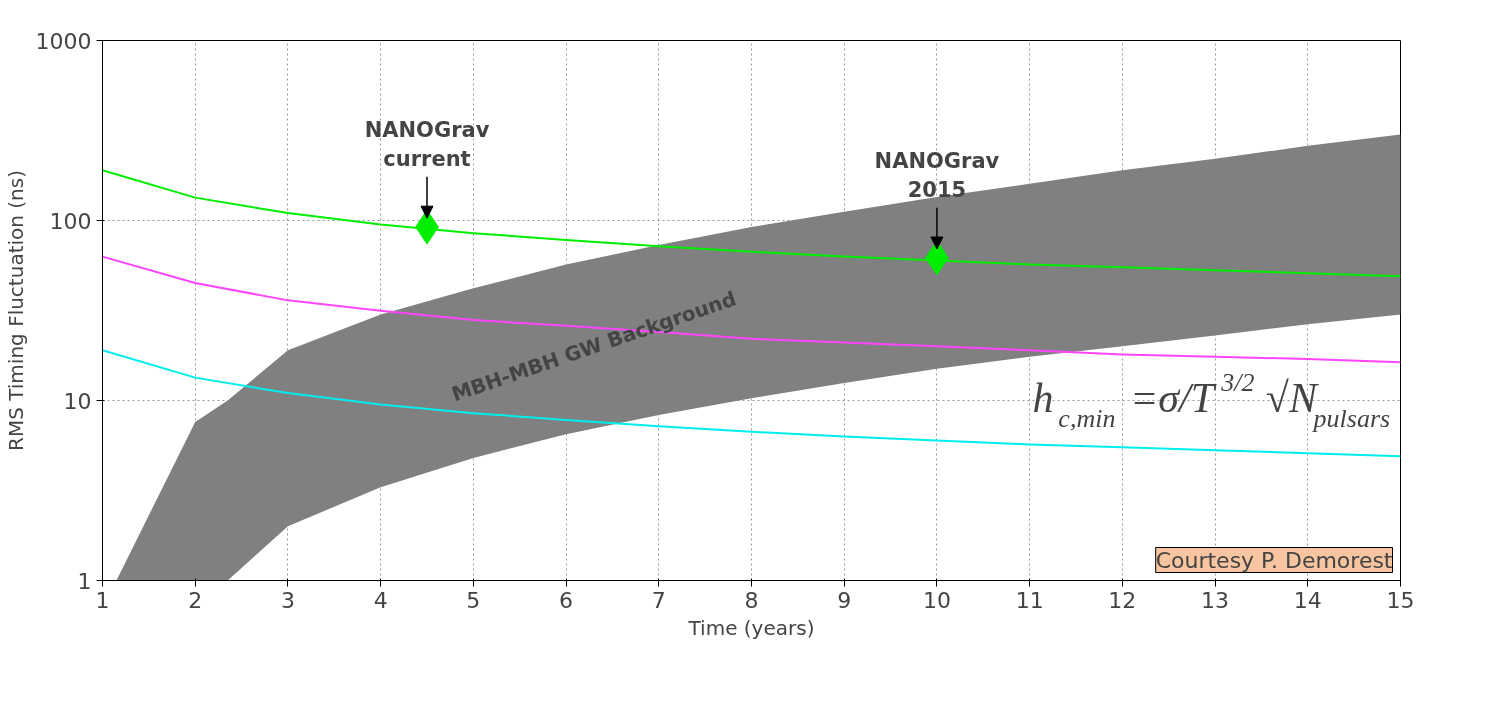 The image size is (1510, 727). I want to click on x-tick-label: 14, so click(1307, 600).